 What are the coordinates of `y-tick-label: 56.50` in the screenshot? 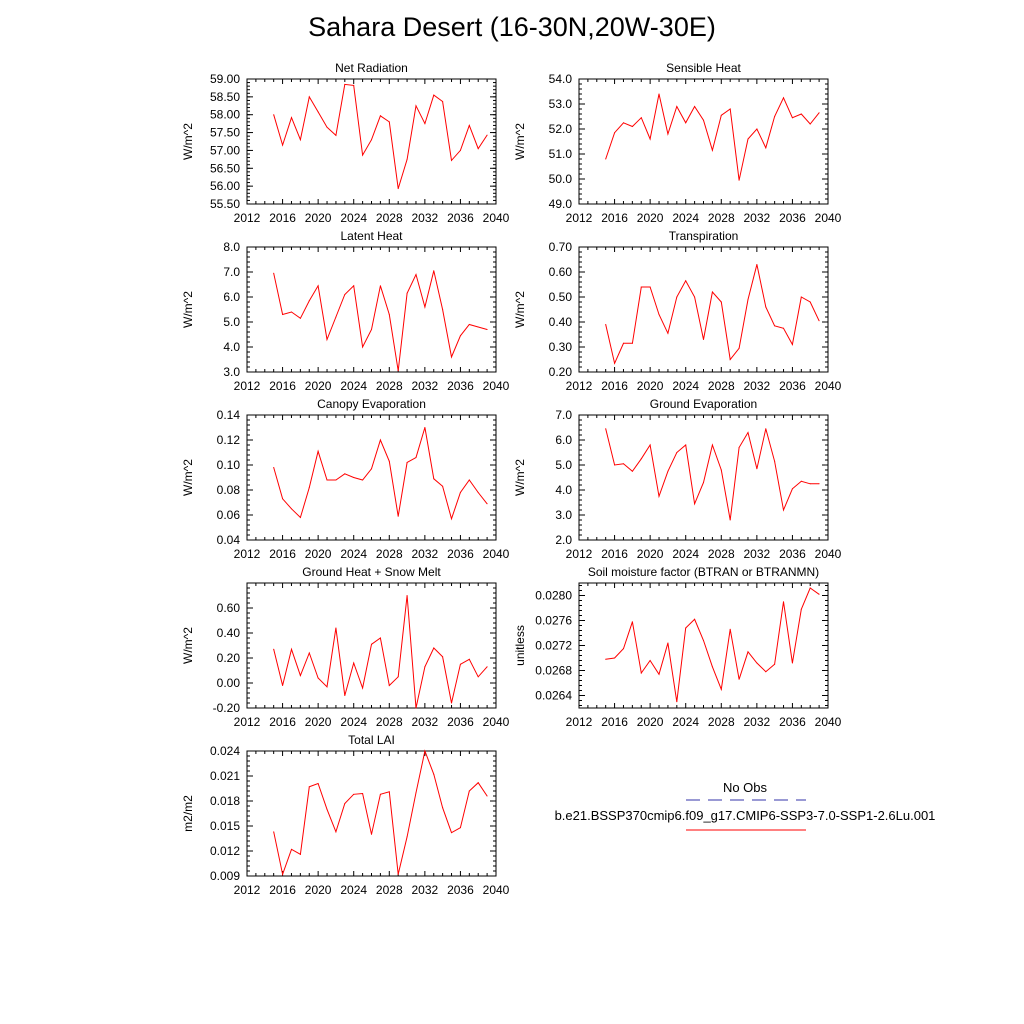 It's located at (225, 168).